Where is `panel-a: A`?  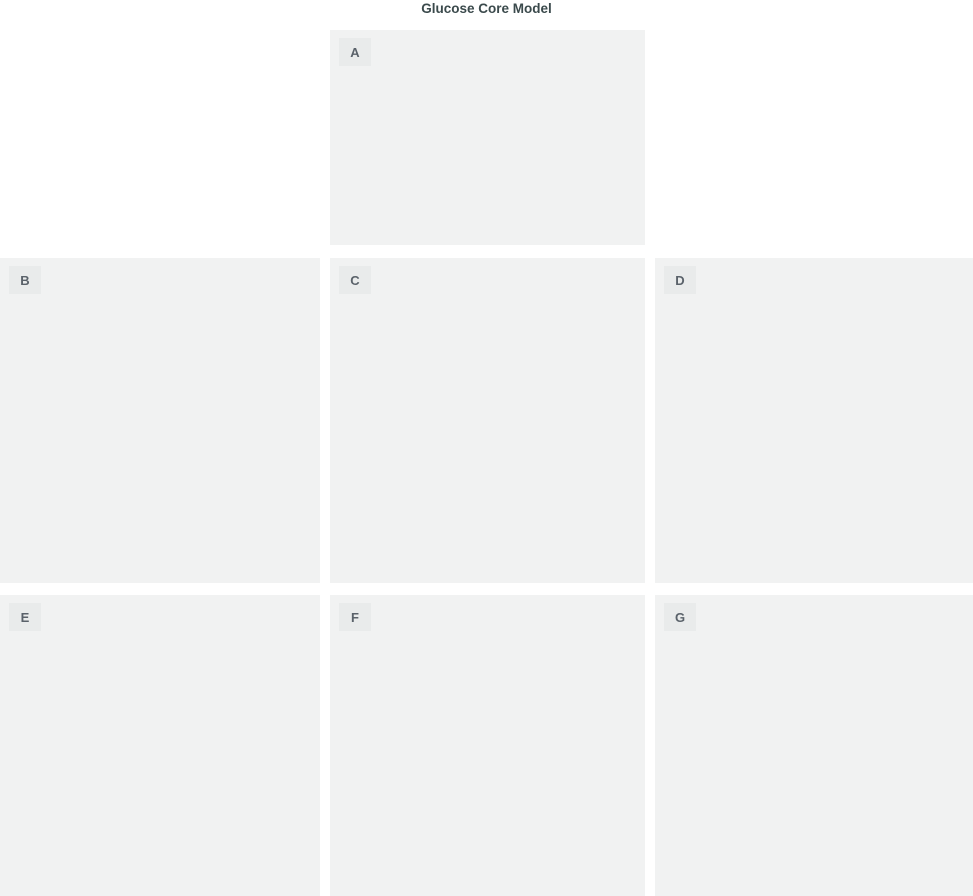
panel-a: A is located at coordinates (487, 137).